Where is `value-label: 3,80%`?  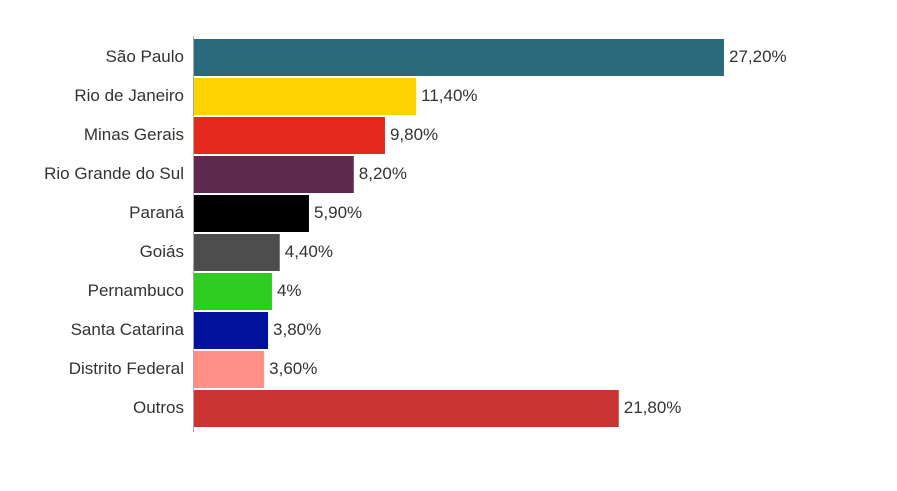
value-label: 3,80% is located at coordinates (297, 329).